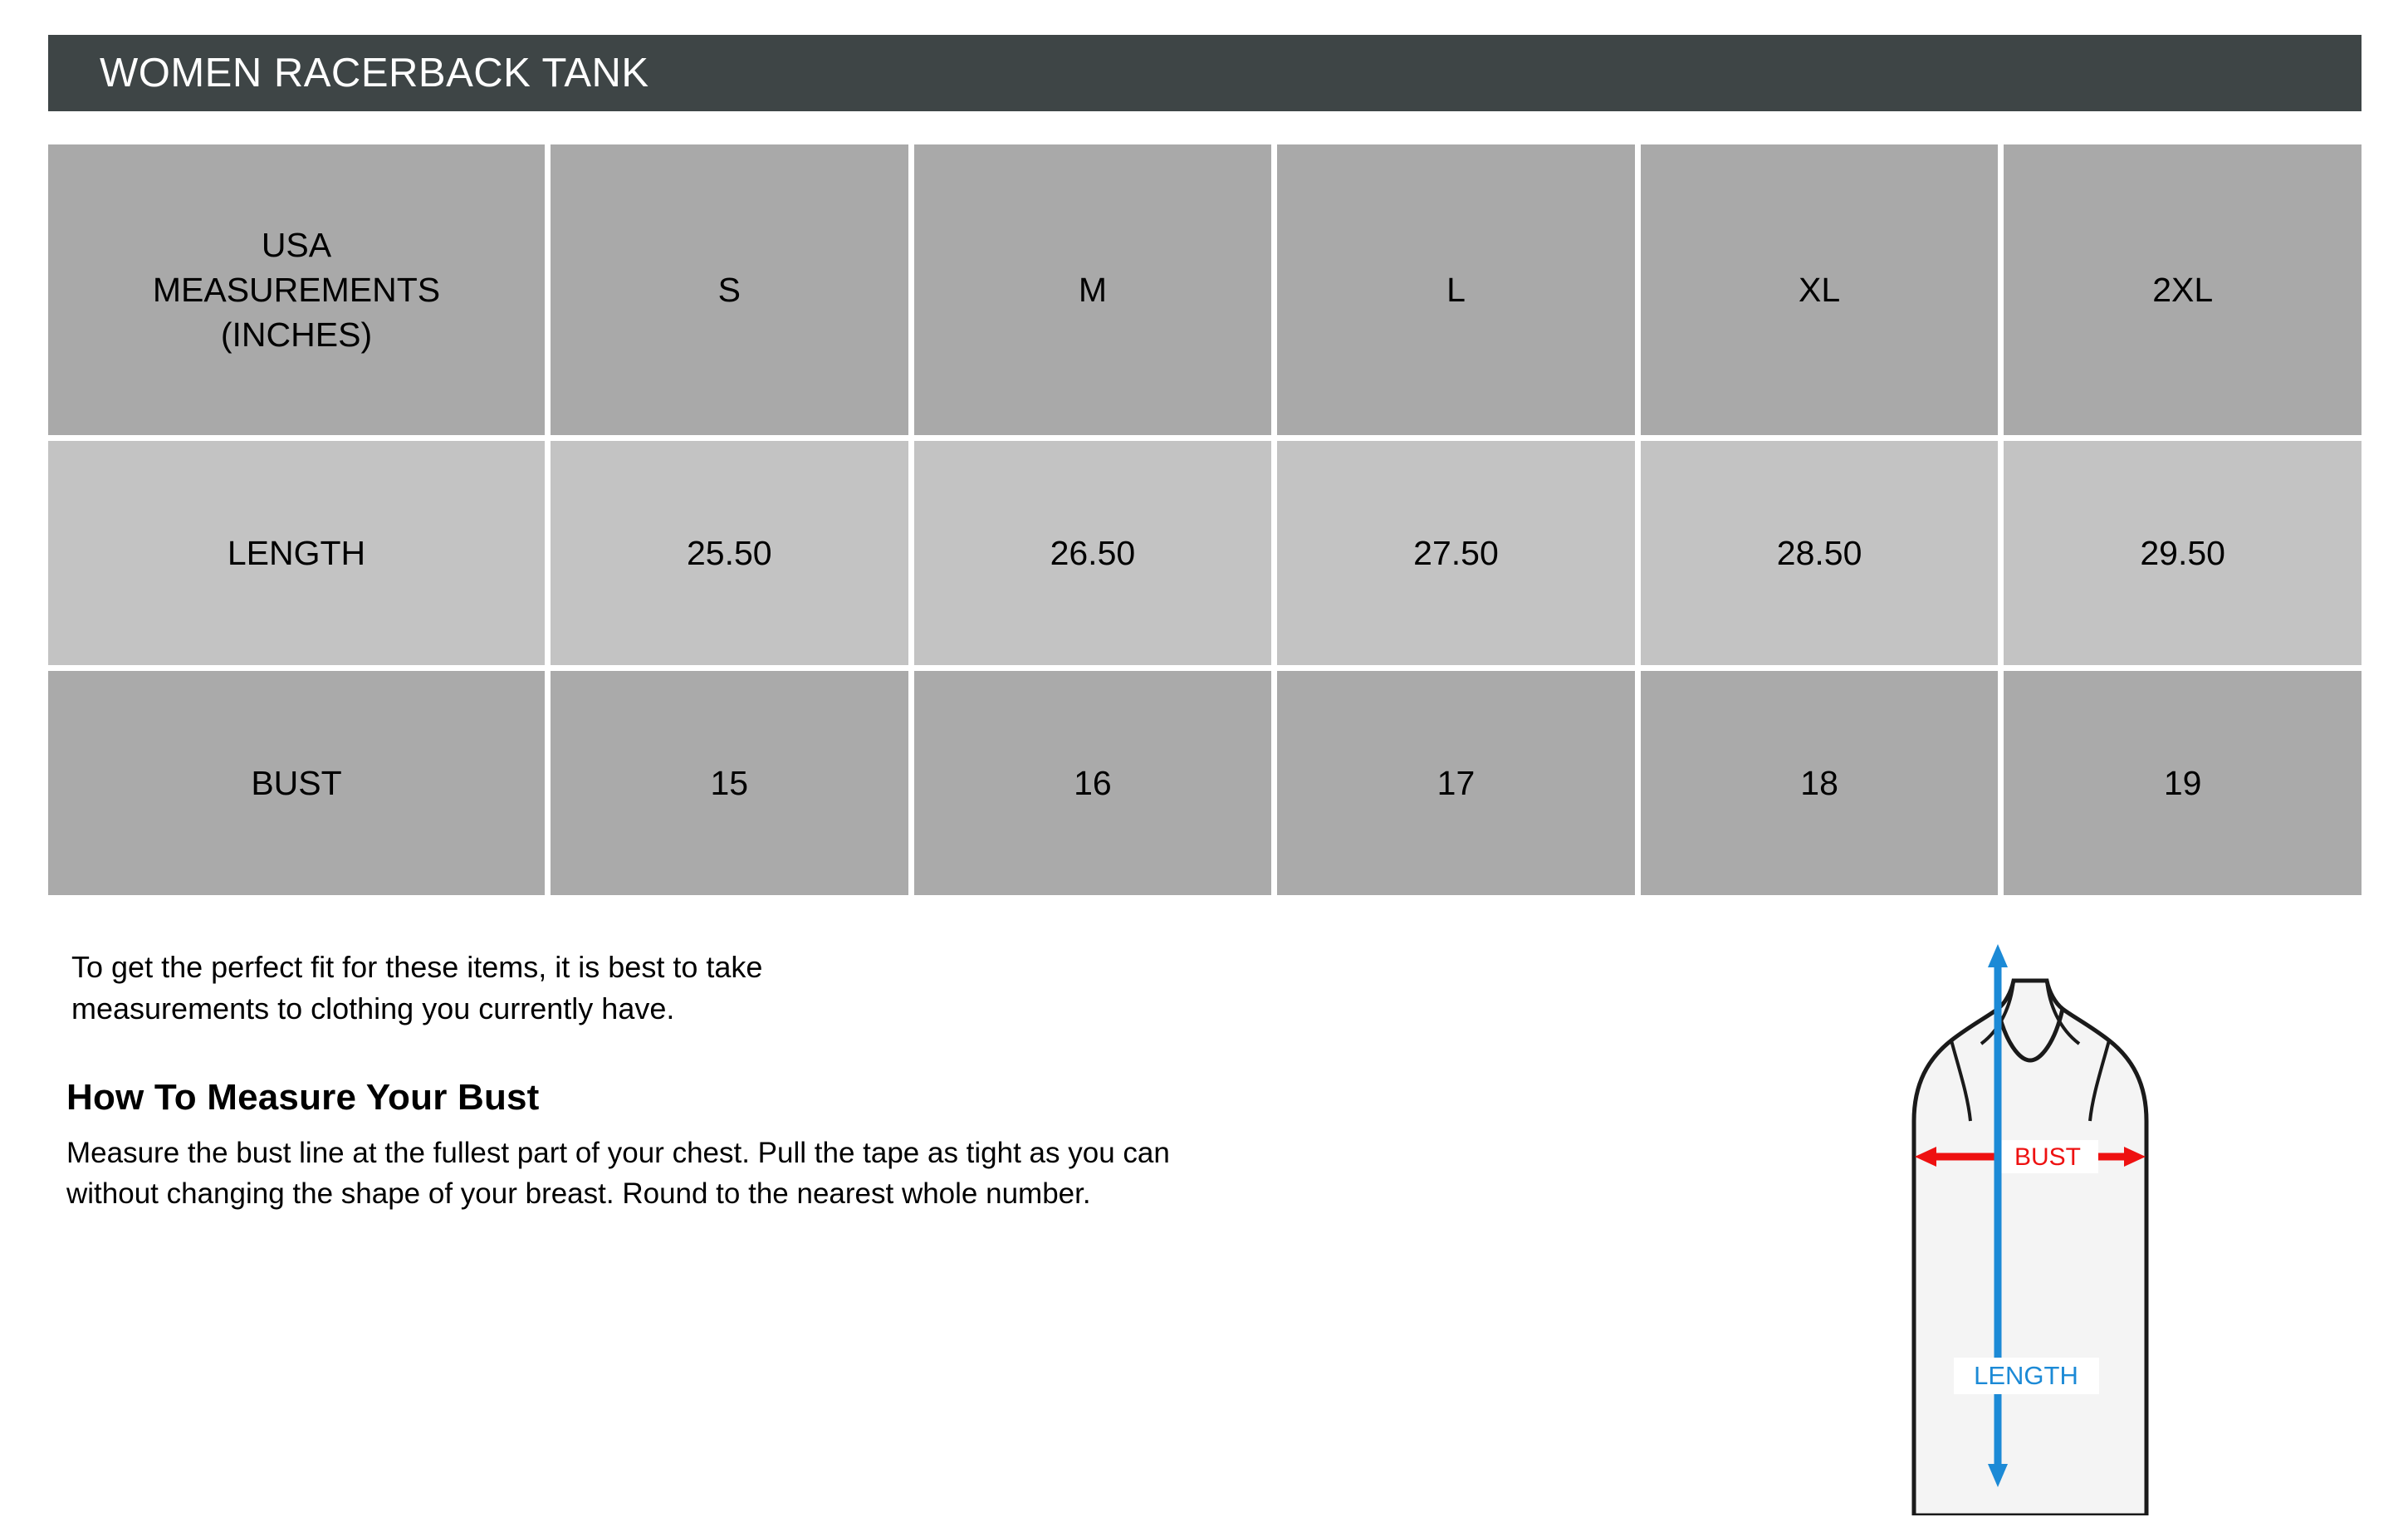 This screenshot has width=2408, height=1532. What do you see at coordinates (729, 783) in the screenshot?
I see `bust-value-s: 15` at bounding box center [729, 783].